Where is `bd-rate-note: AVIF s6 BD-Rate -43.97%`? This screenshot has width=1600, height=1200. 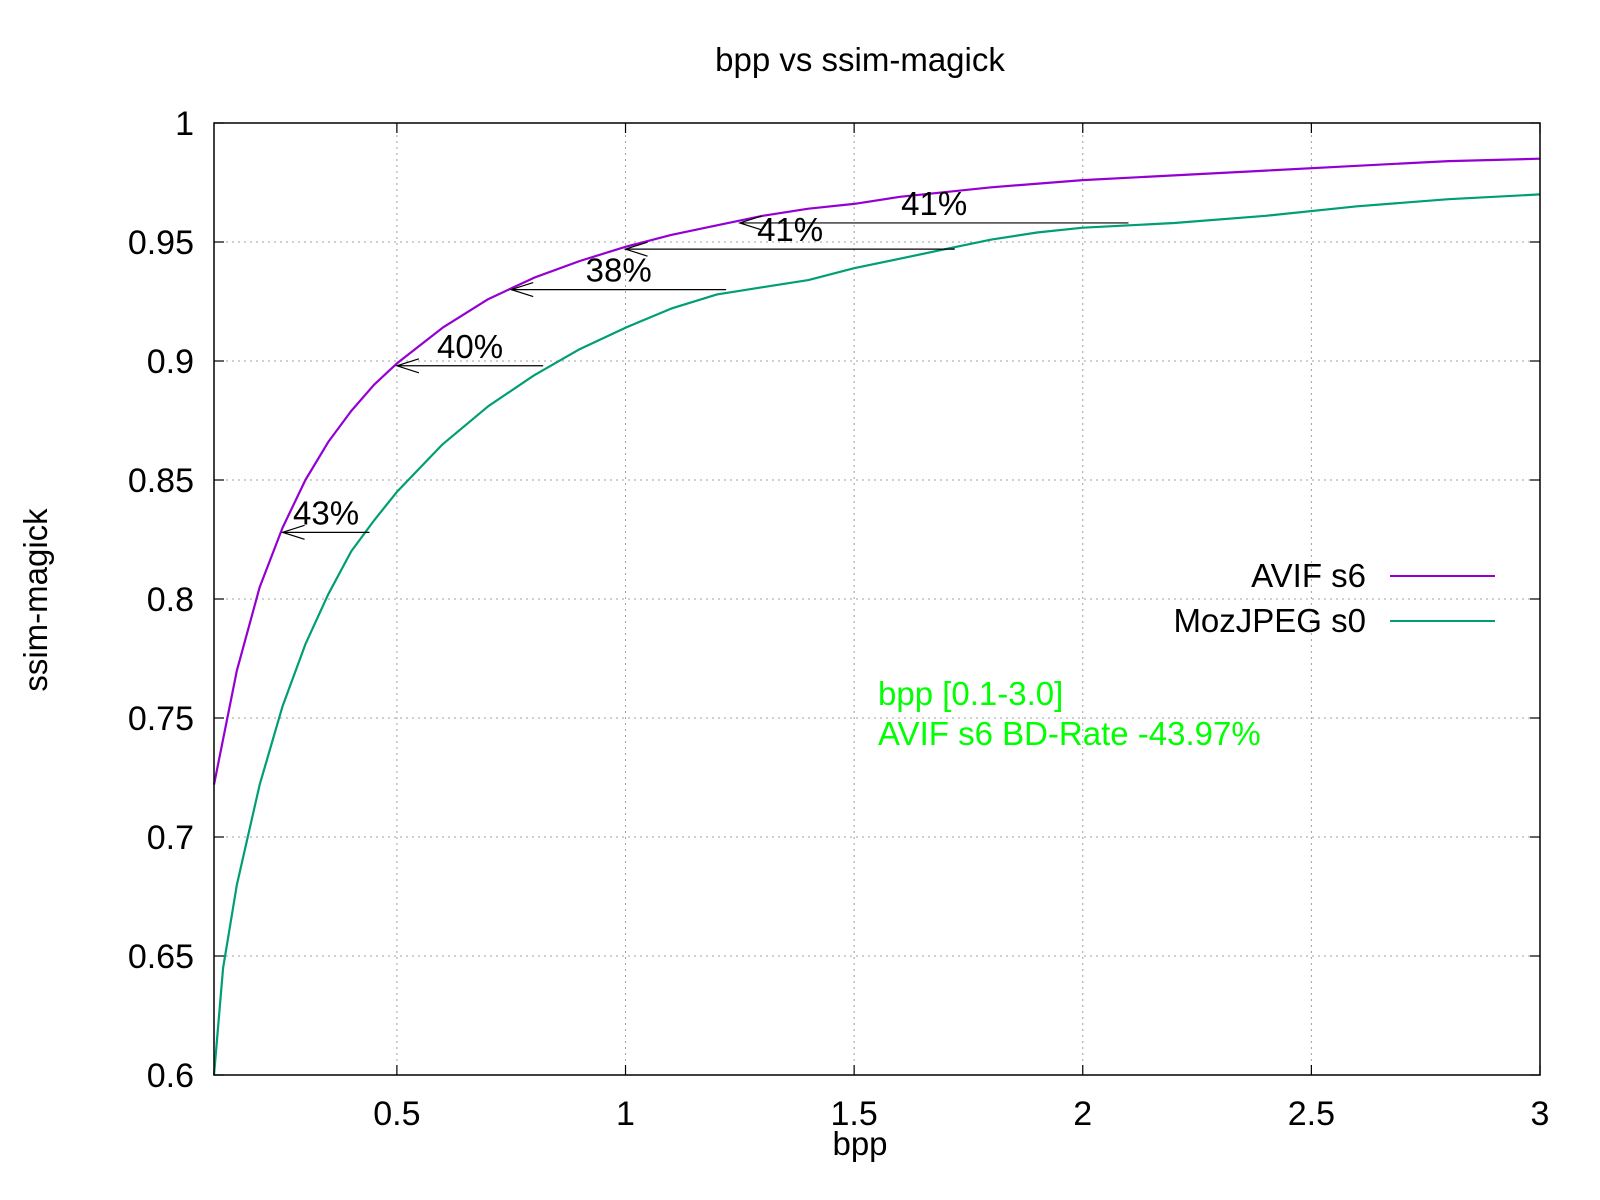 bd-rate-note: AVIF s6 BD-Rate -43.97% is located at coordinates (1069, 733).